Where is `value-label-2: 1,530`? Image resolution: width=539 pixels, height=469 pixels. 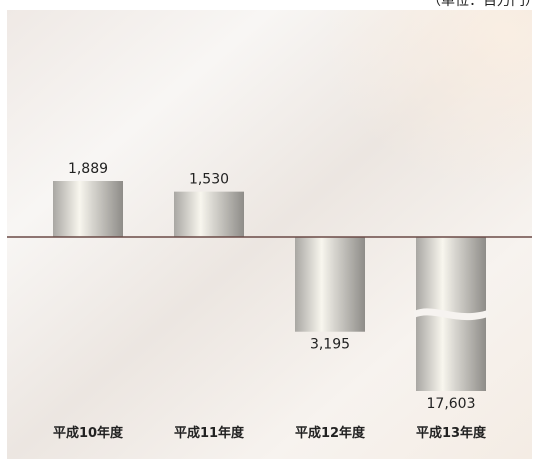 value-label-2: 1,530 is located at coordinates (209, 180).